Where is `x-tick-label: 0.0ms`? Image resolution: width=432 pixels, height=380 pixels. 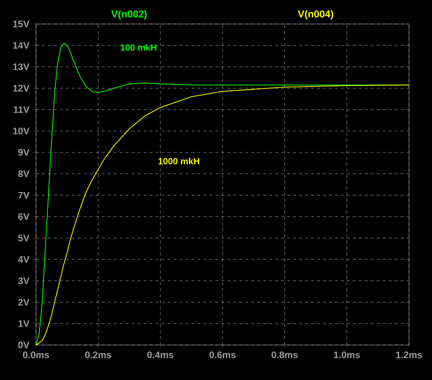 x-tick-label: 0.0ms is located at coordinates (36, 355).